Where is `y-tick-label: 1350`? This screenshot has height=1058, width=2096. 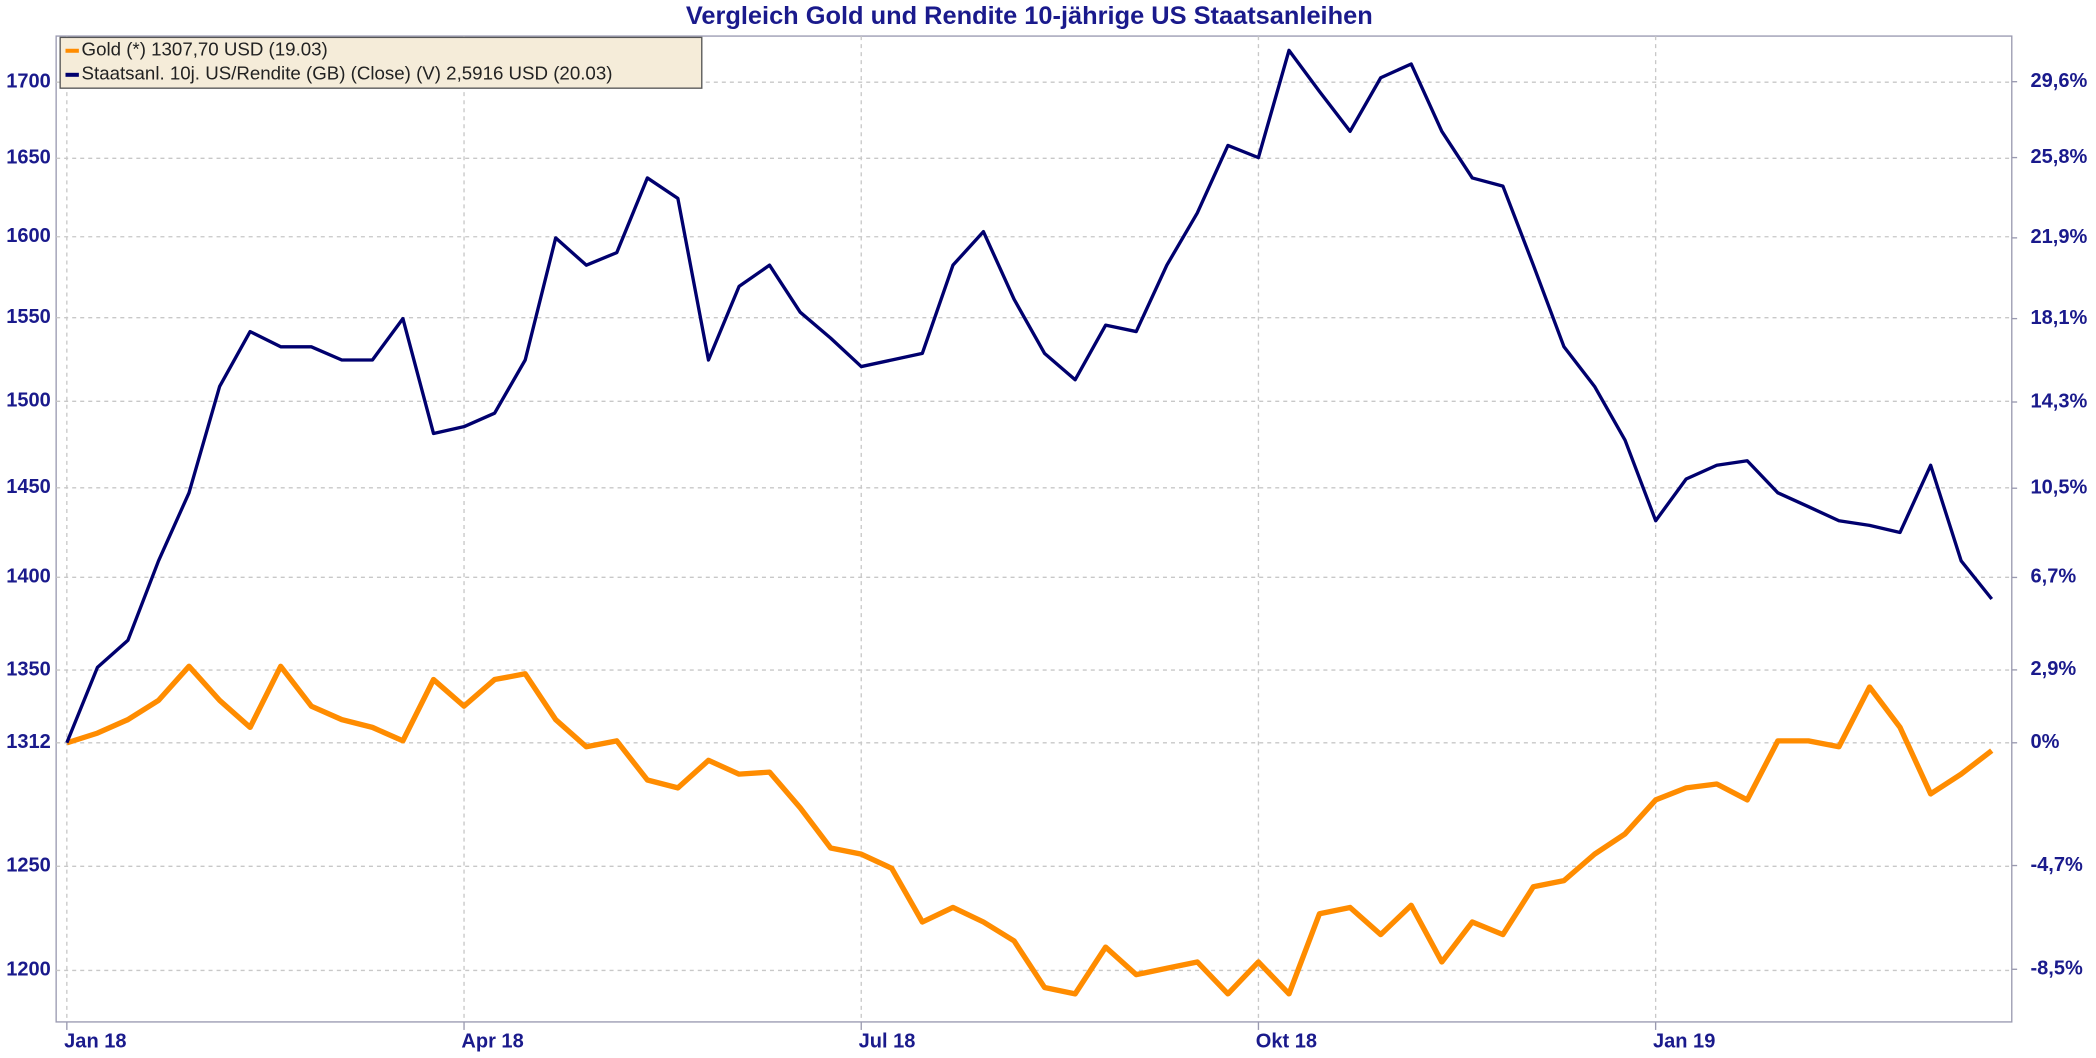
y-tick-label: 1350 is located at coordinates (28, 669).